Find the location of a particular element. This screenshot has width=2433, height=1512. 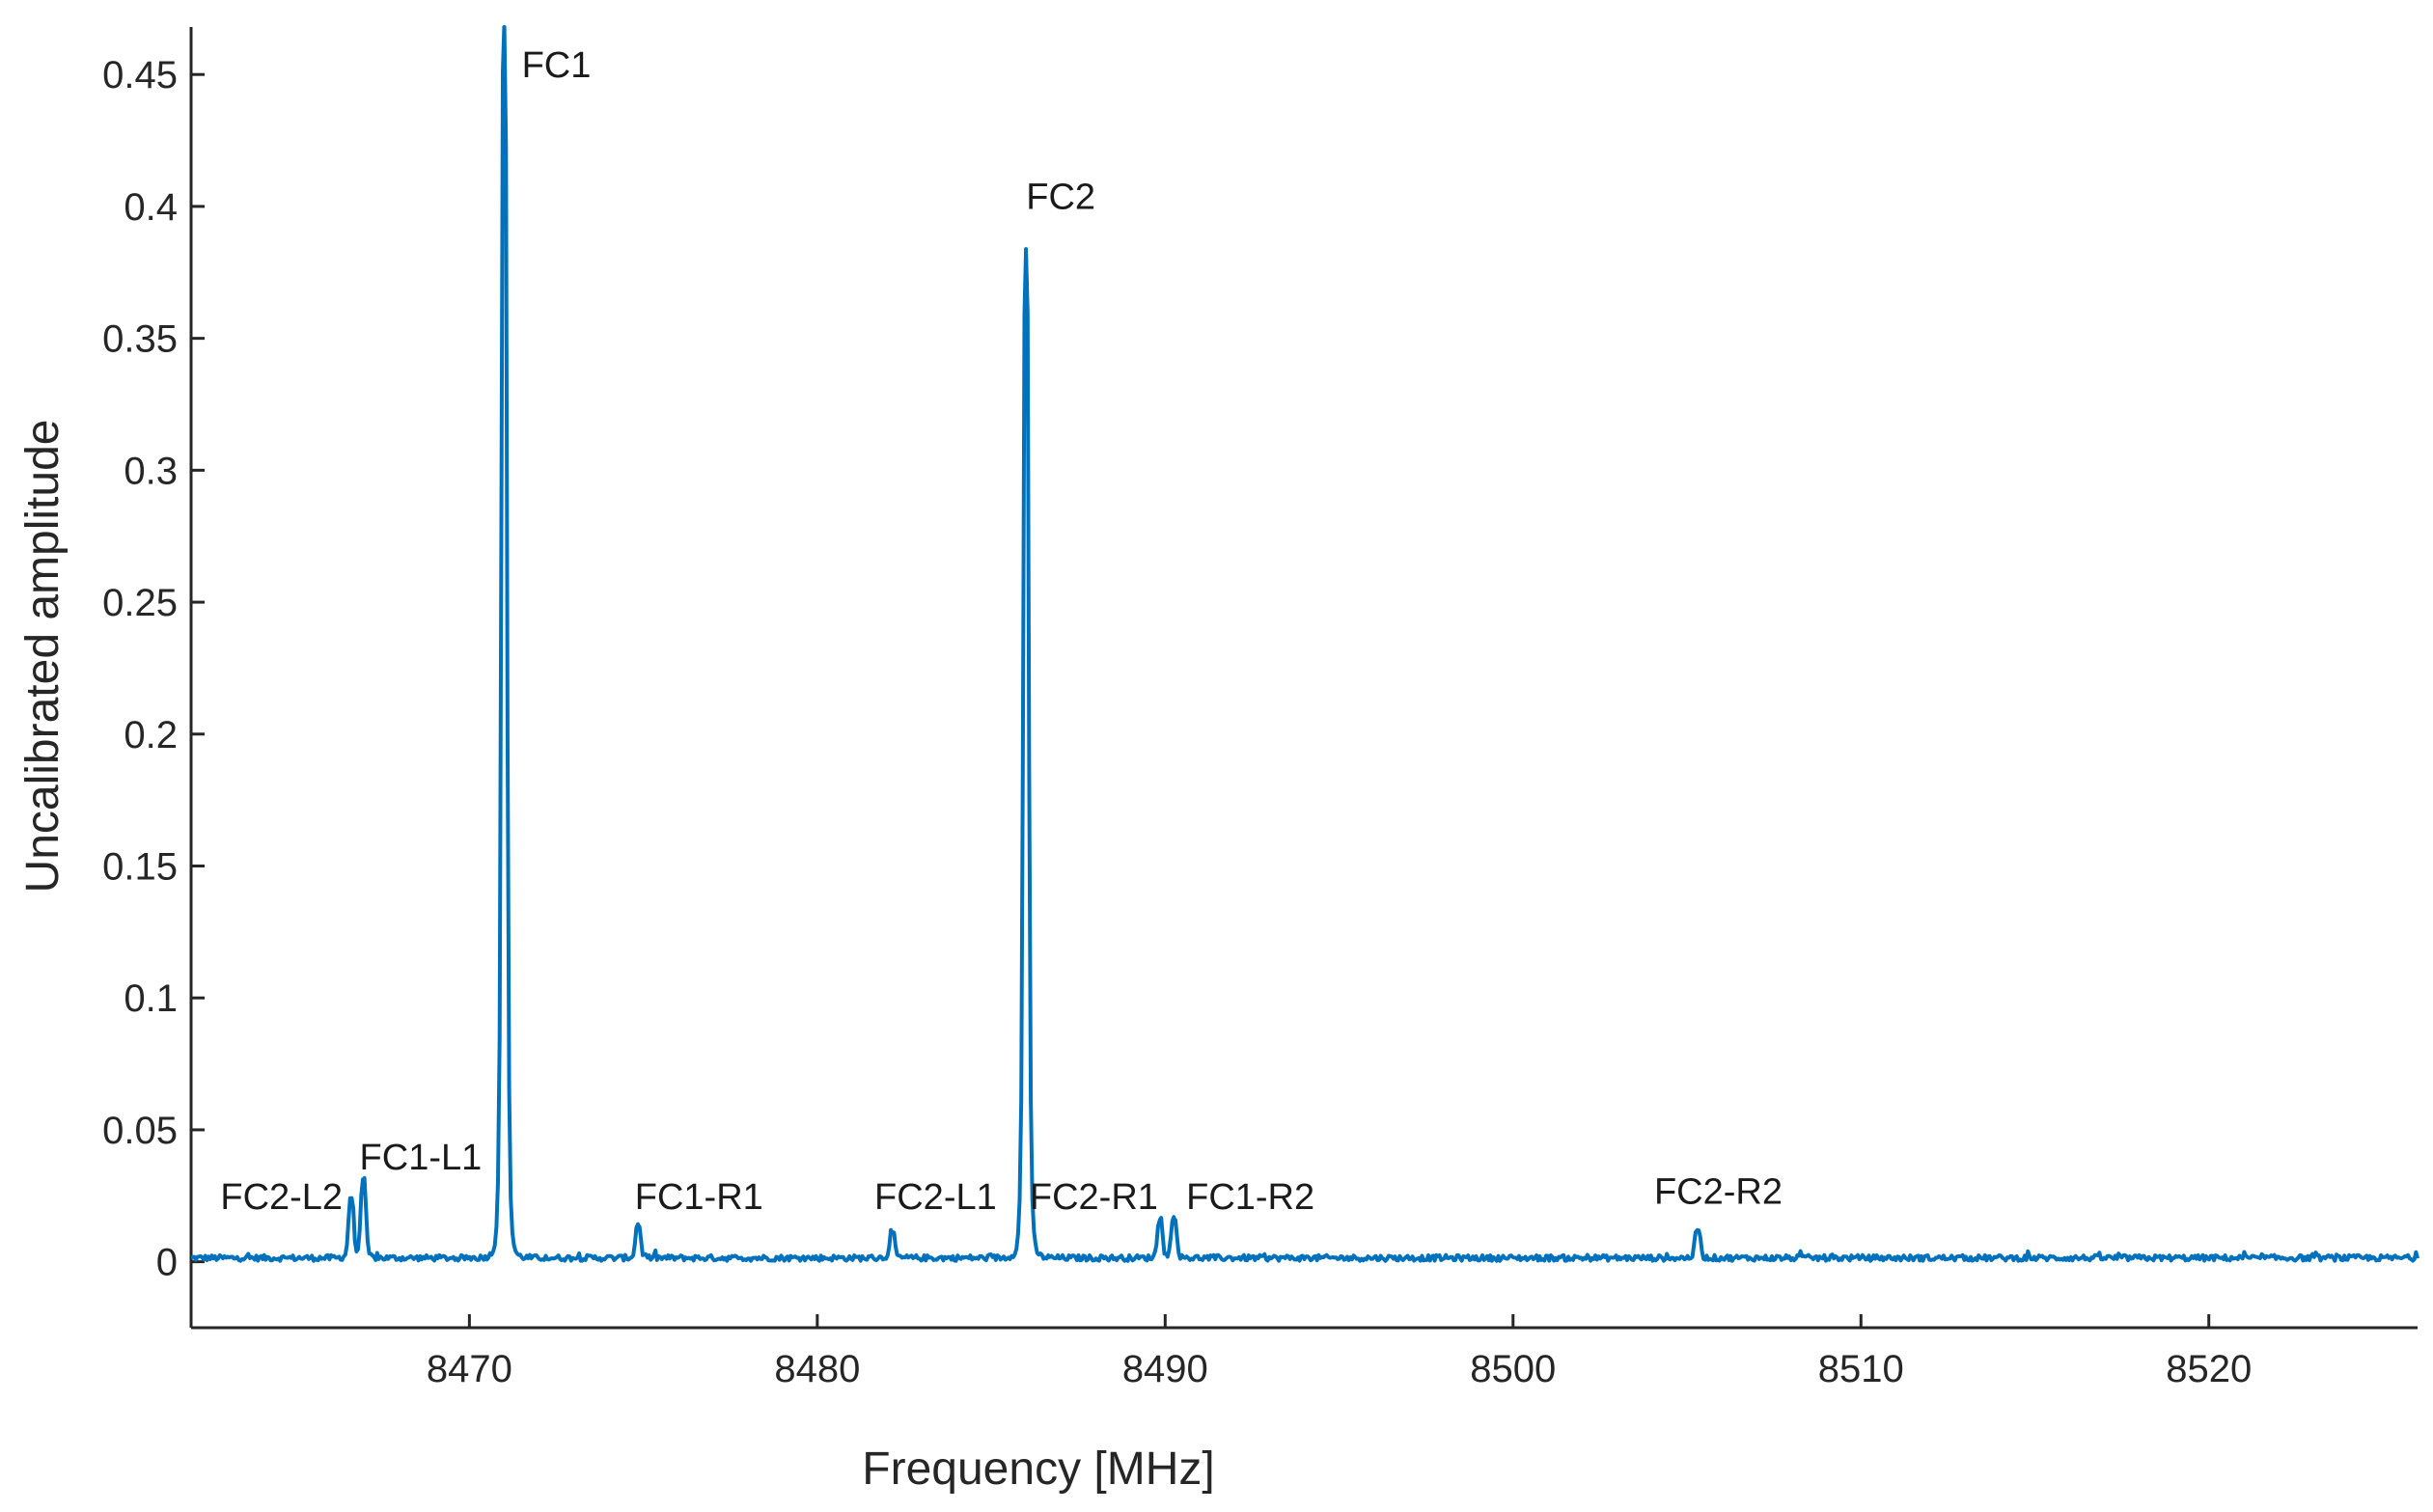

y-ticks: 0 0.05 0.1 0.15 0.2 0.25 0.3 0.35 0.4 0.45 is located at coordinates (153, 669).